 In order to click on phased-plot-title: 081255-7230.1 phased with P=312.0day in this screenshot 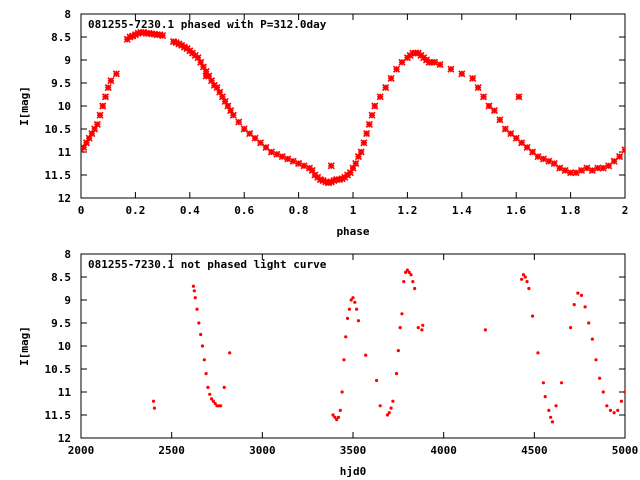, I will do `click(207, 24)`.